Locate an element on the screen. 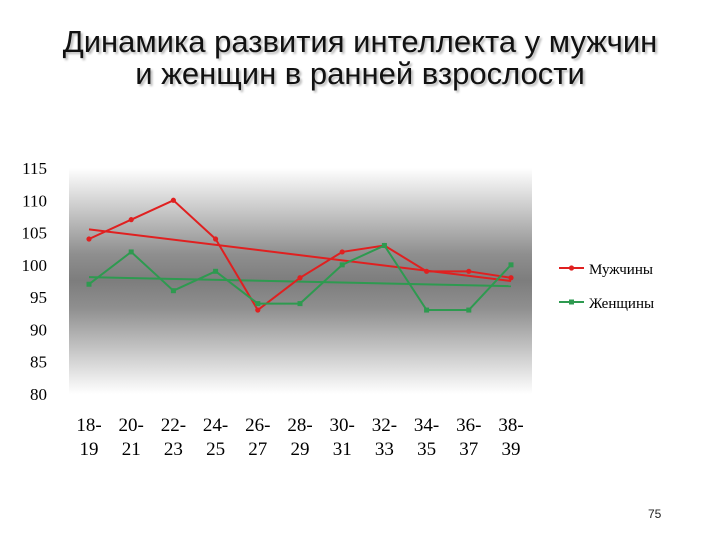  y-tick-label: 90 is located at coordinates (38, 329).